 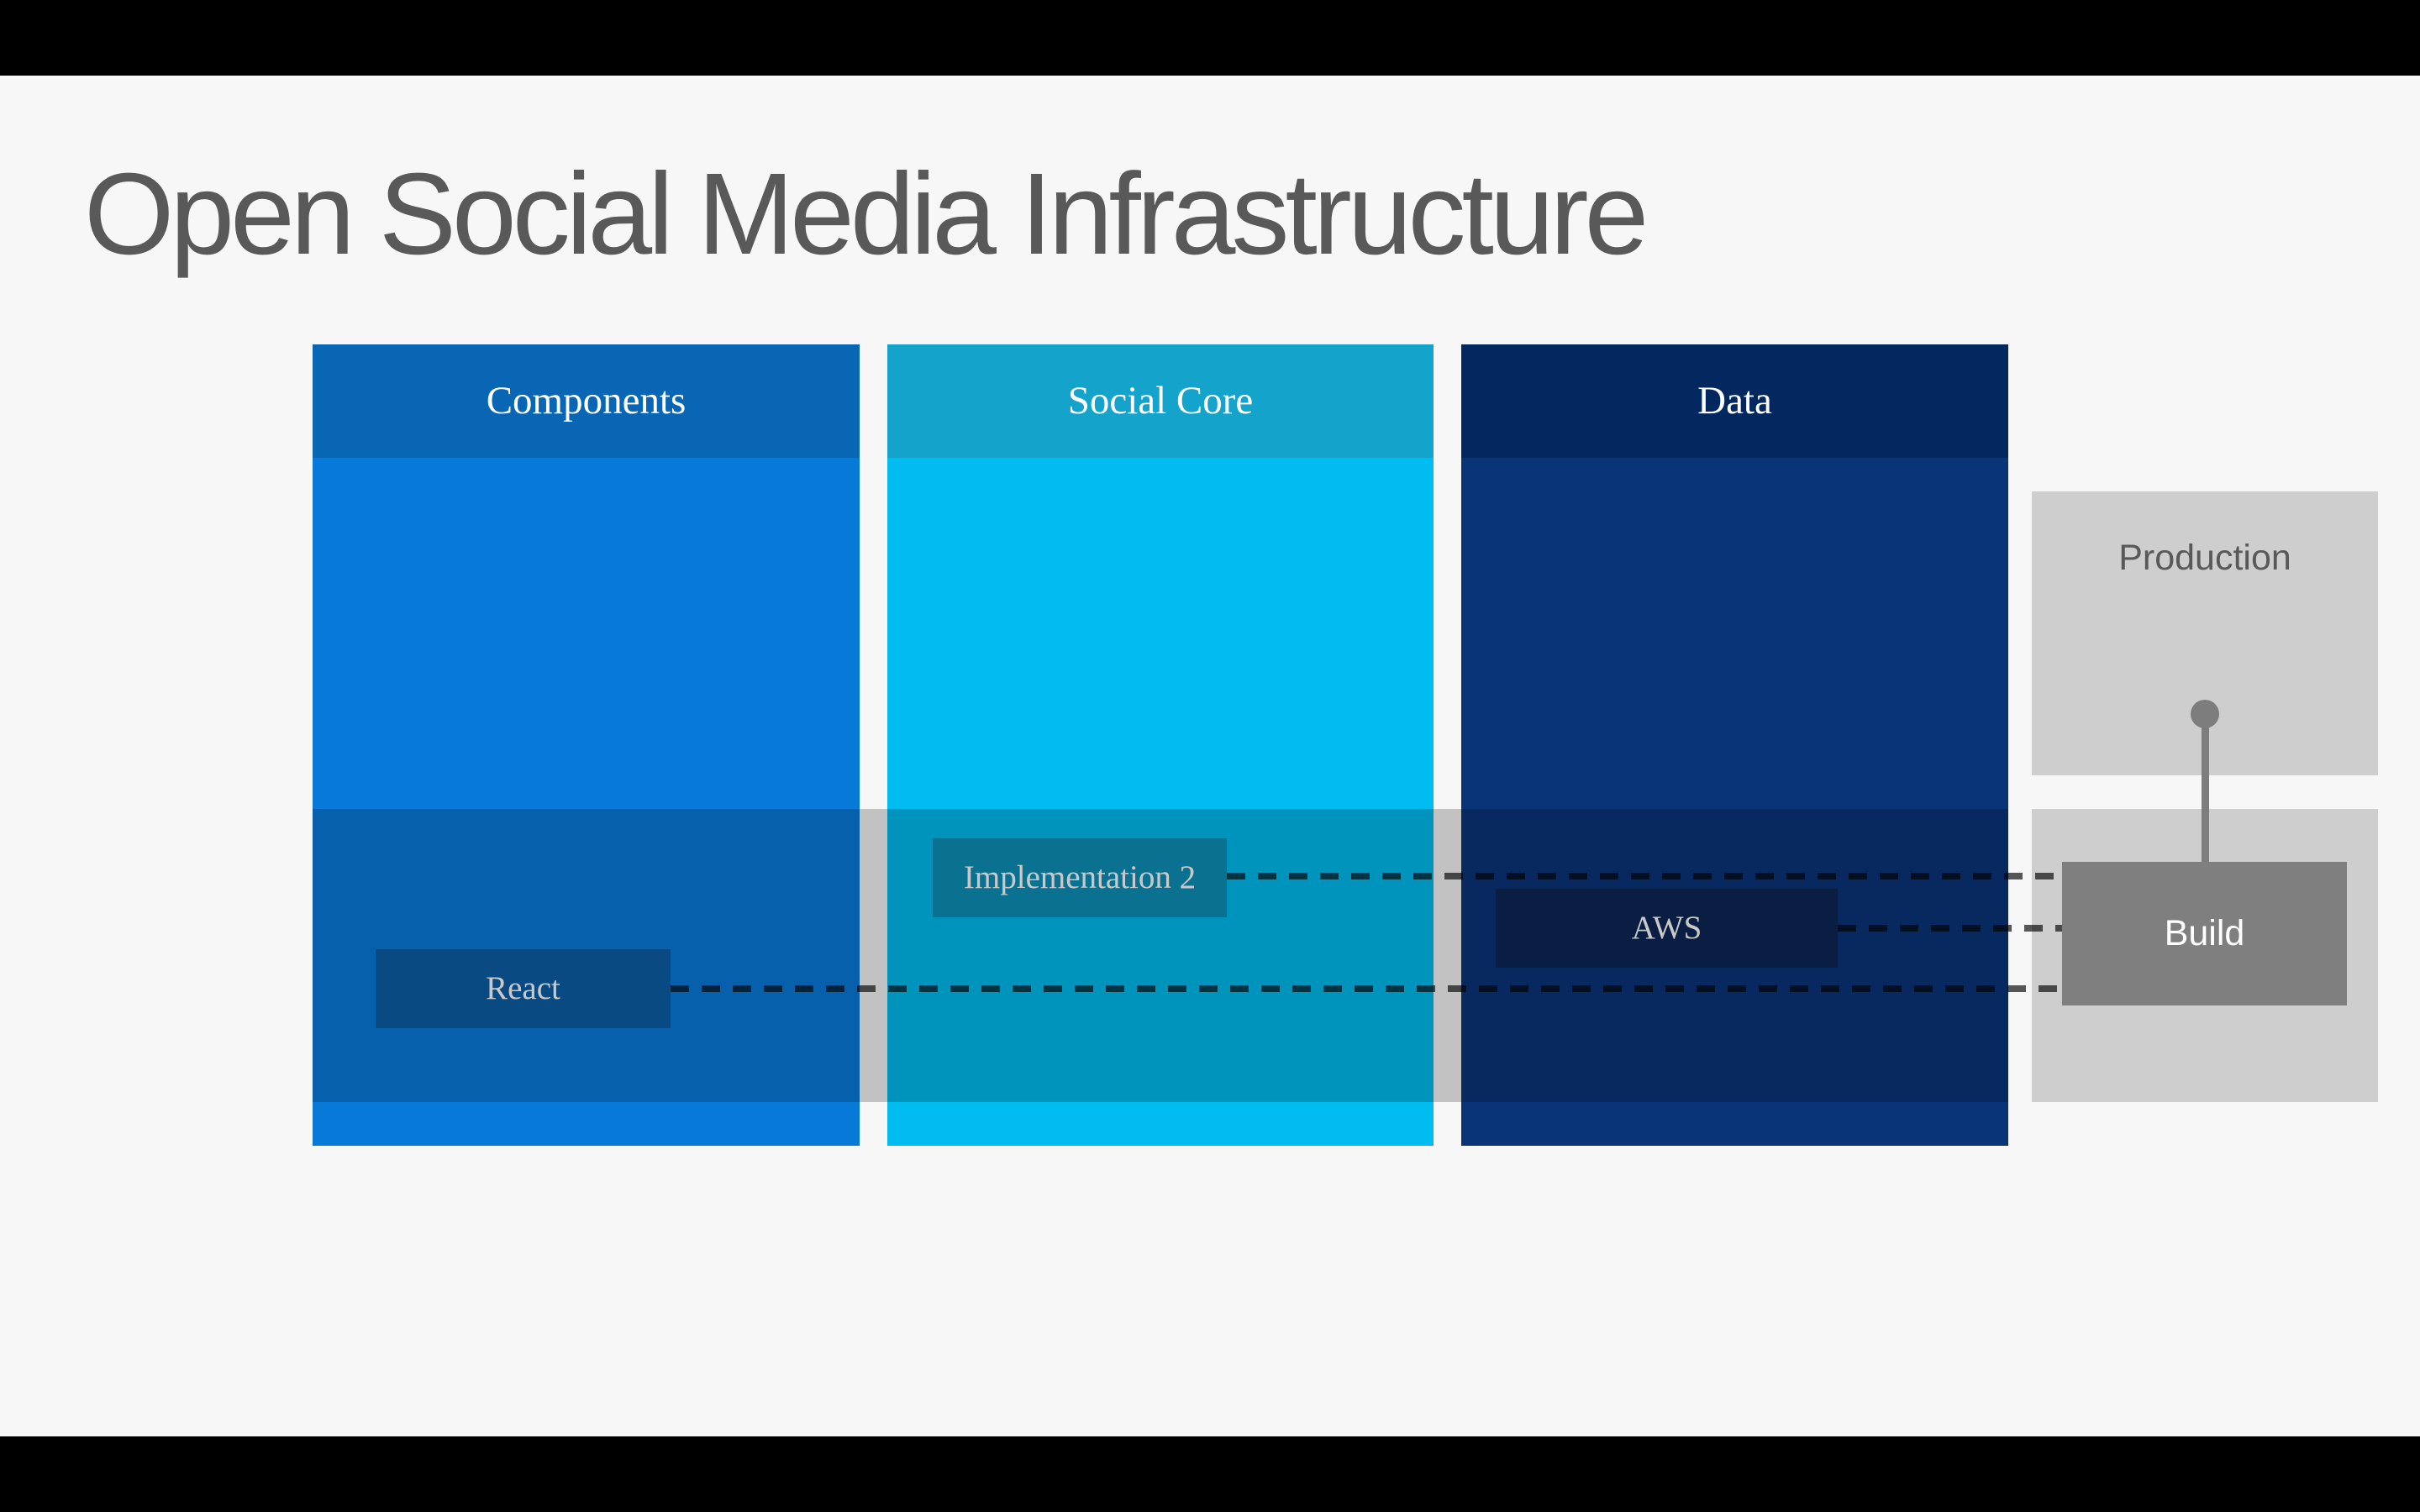 What do you see at coordinates (2205, 714) in the screenshot?
I see `connector-dot` at bounding box center [2205, 714].